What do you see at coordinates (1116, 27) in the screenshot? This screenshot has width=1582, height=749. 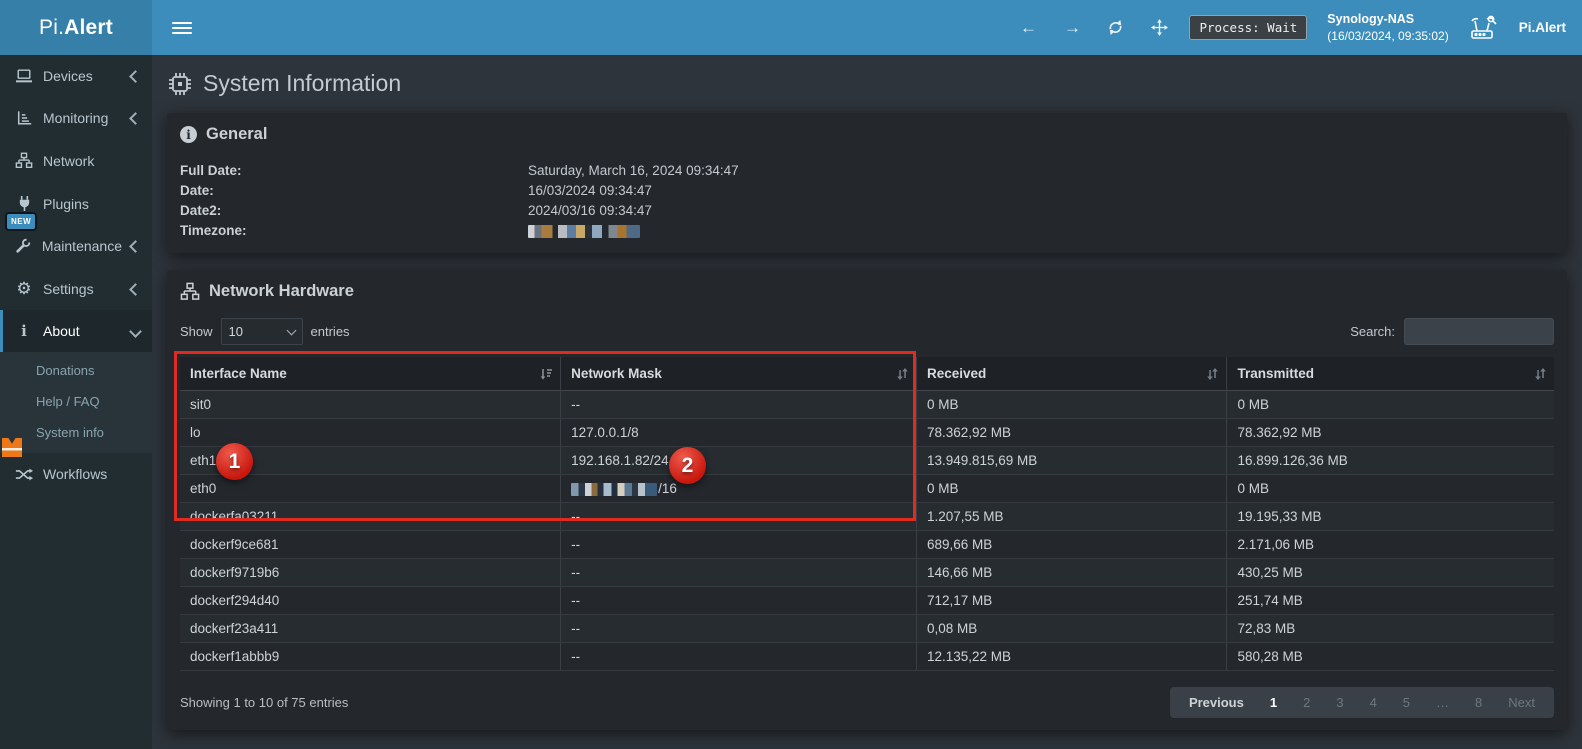 I see `refresh-icon` at bounding box center [1116, 27].